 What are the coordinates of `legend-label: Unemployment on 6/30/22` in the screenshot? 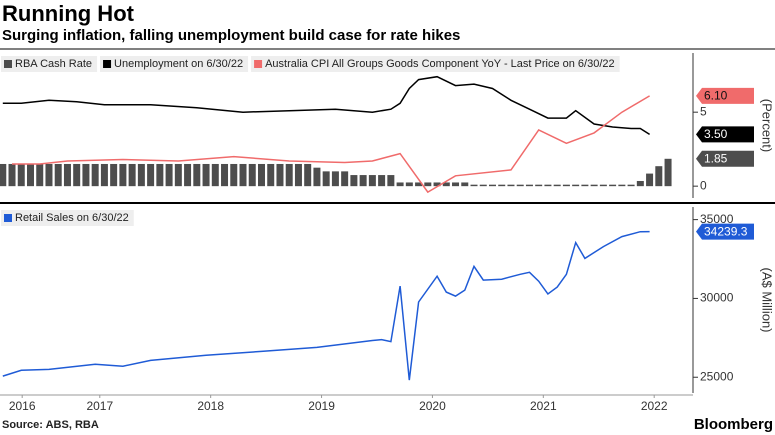 It's located at (178, 64).